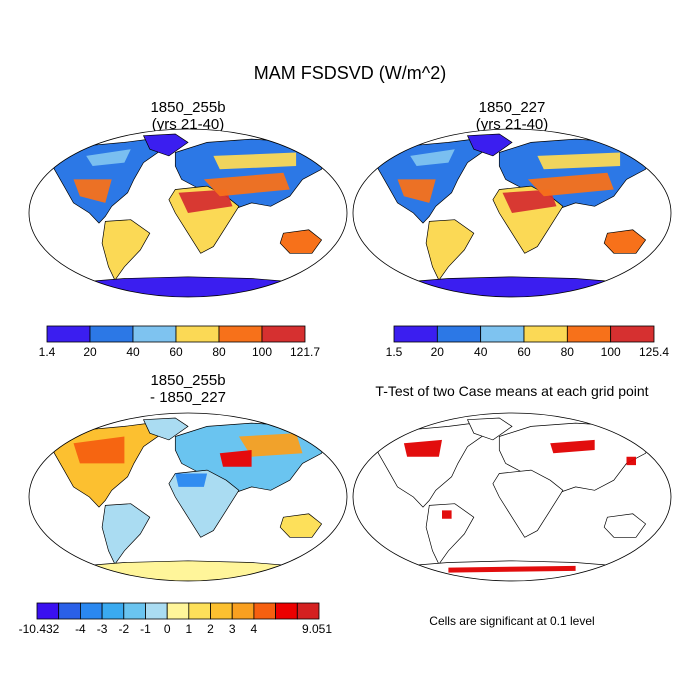  What do you see at coordinates (422, 448) in the screenshot?
I see `sig-namerica` at bounding box center [422, 448].